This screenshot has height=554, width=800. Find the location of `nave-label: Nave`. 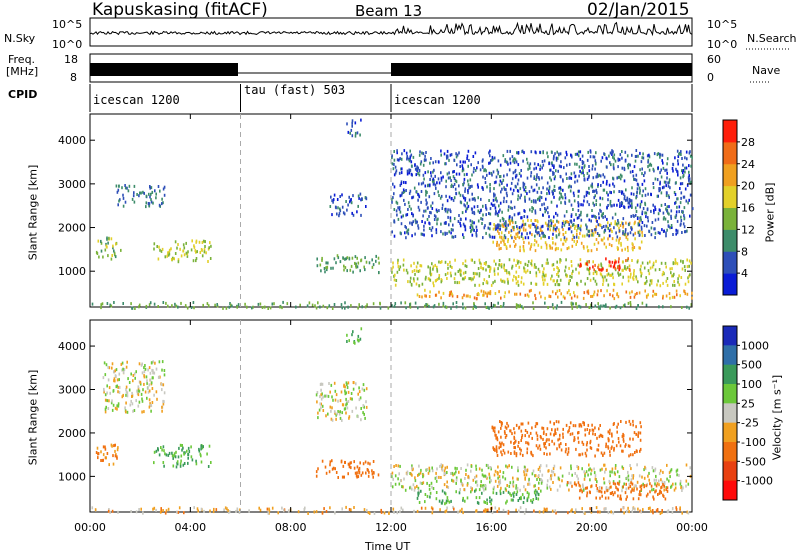

nave-label: Nave is located at coordinates (766, 70).